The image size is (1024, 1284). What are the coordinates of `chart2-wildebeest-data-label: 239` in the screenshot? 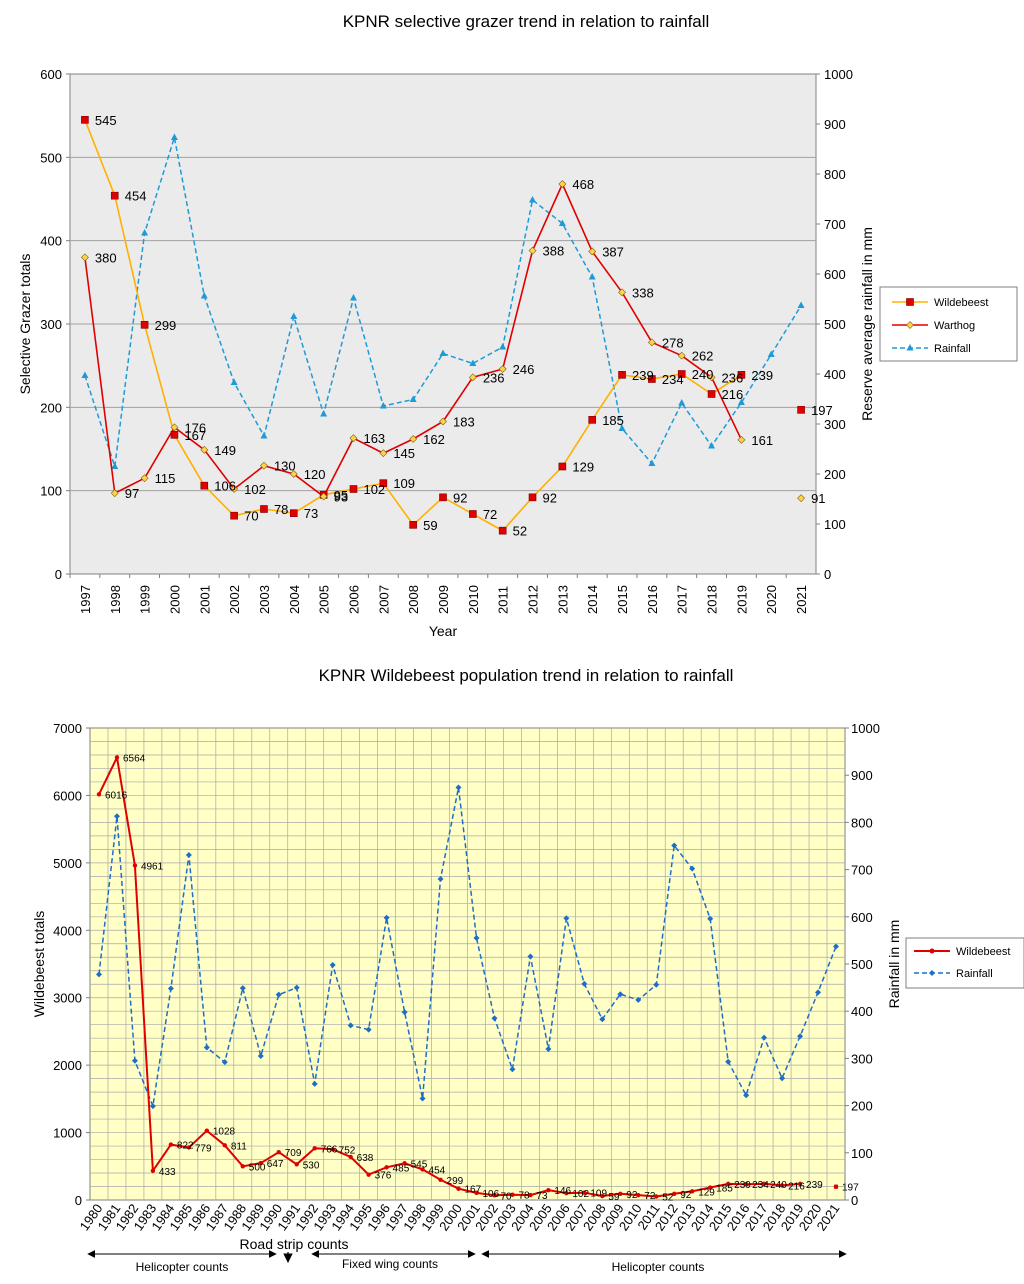 It's located at (814, 1185).